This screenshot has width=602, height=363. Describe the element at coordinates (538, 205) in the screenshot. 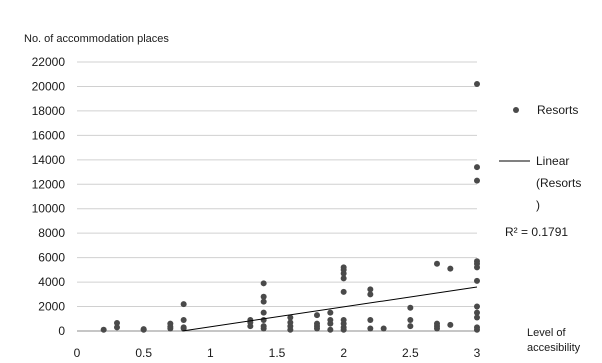

I see `legend-label-linear-3: )` at that location.